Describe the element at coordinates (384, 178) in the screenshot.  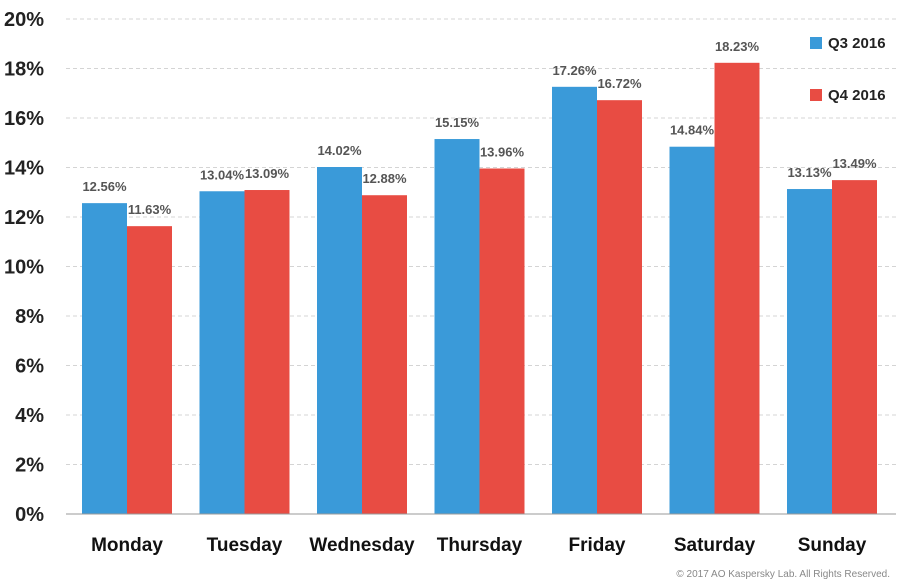
I see `data-label: 12.88%` at that location.